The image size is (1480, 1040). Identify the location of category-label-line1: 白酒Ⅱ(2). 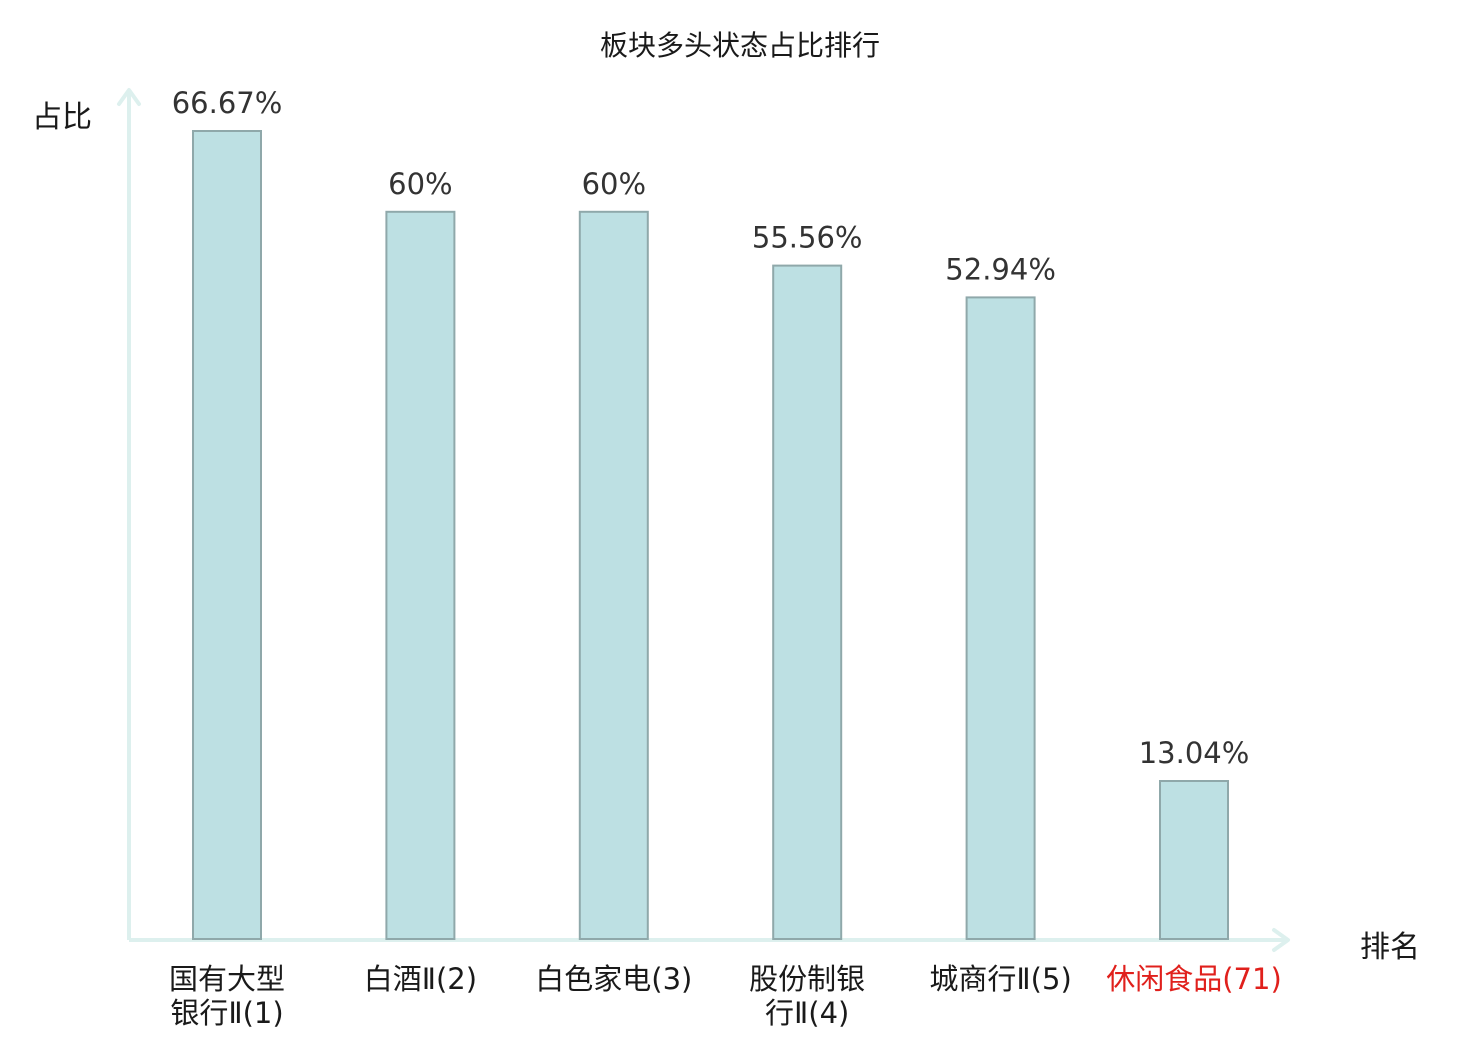
(420, 979).